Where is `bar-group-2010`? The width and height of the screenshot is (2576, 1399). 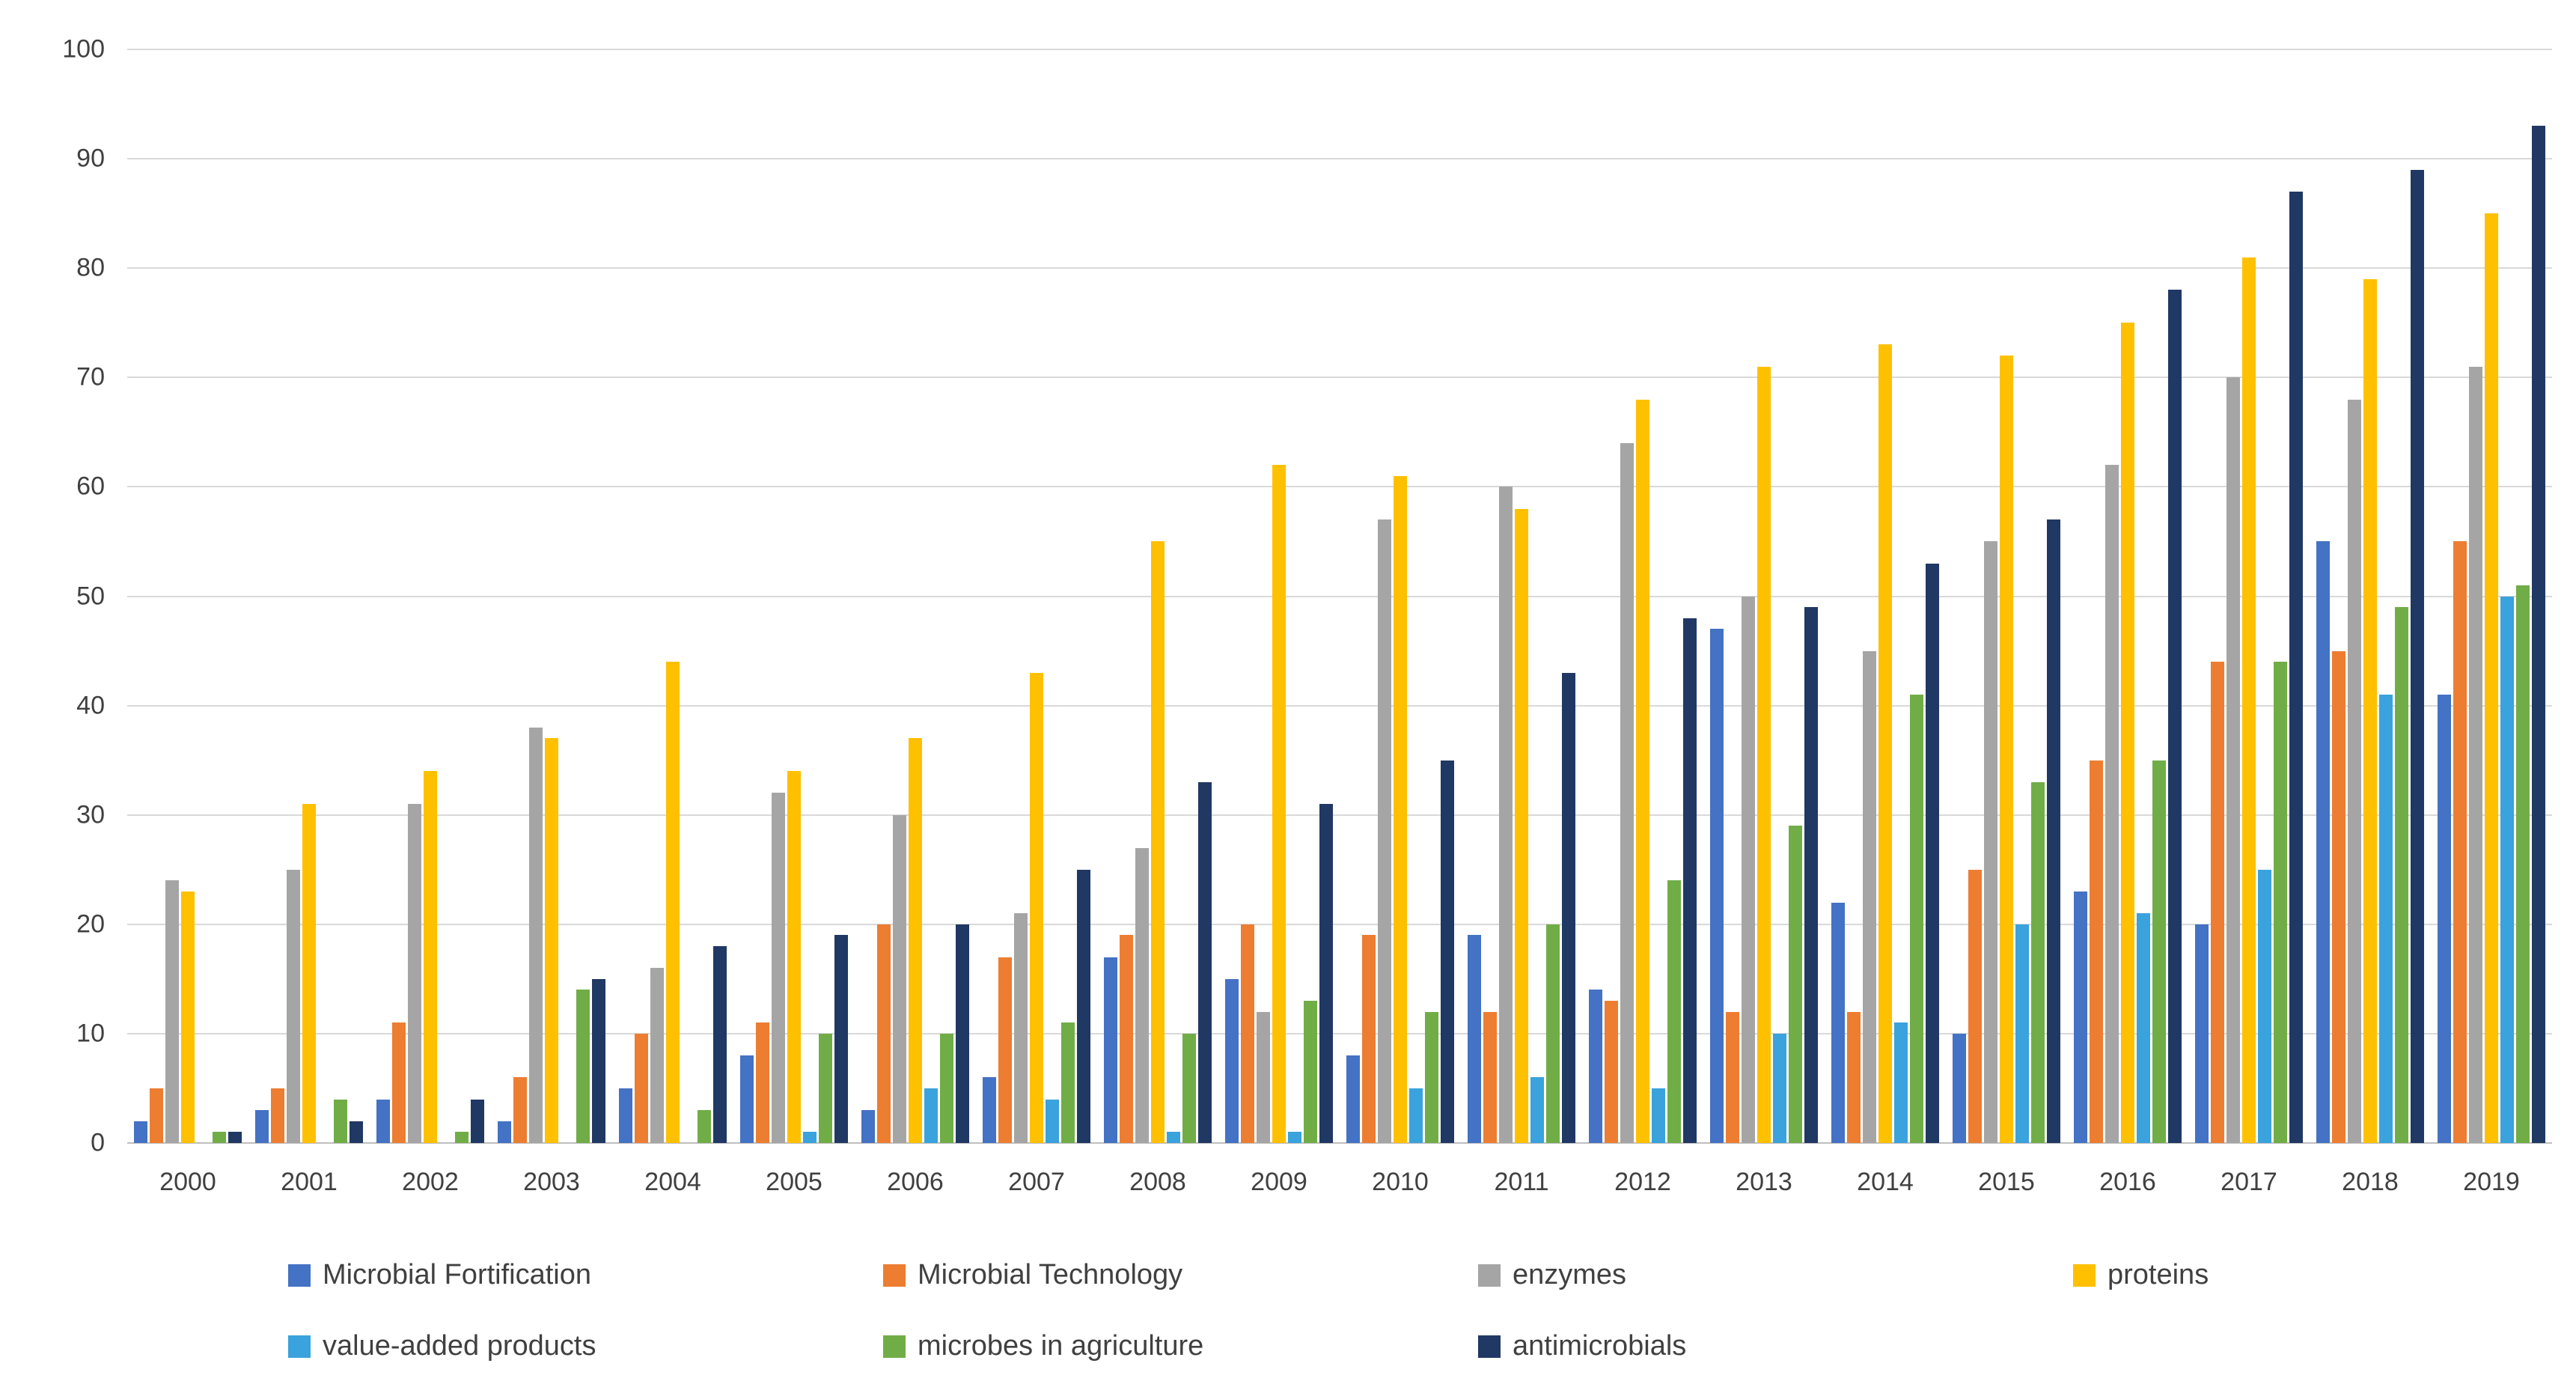
bar-group-2010 is located at coordinates (1400, 596).